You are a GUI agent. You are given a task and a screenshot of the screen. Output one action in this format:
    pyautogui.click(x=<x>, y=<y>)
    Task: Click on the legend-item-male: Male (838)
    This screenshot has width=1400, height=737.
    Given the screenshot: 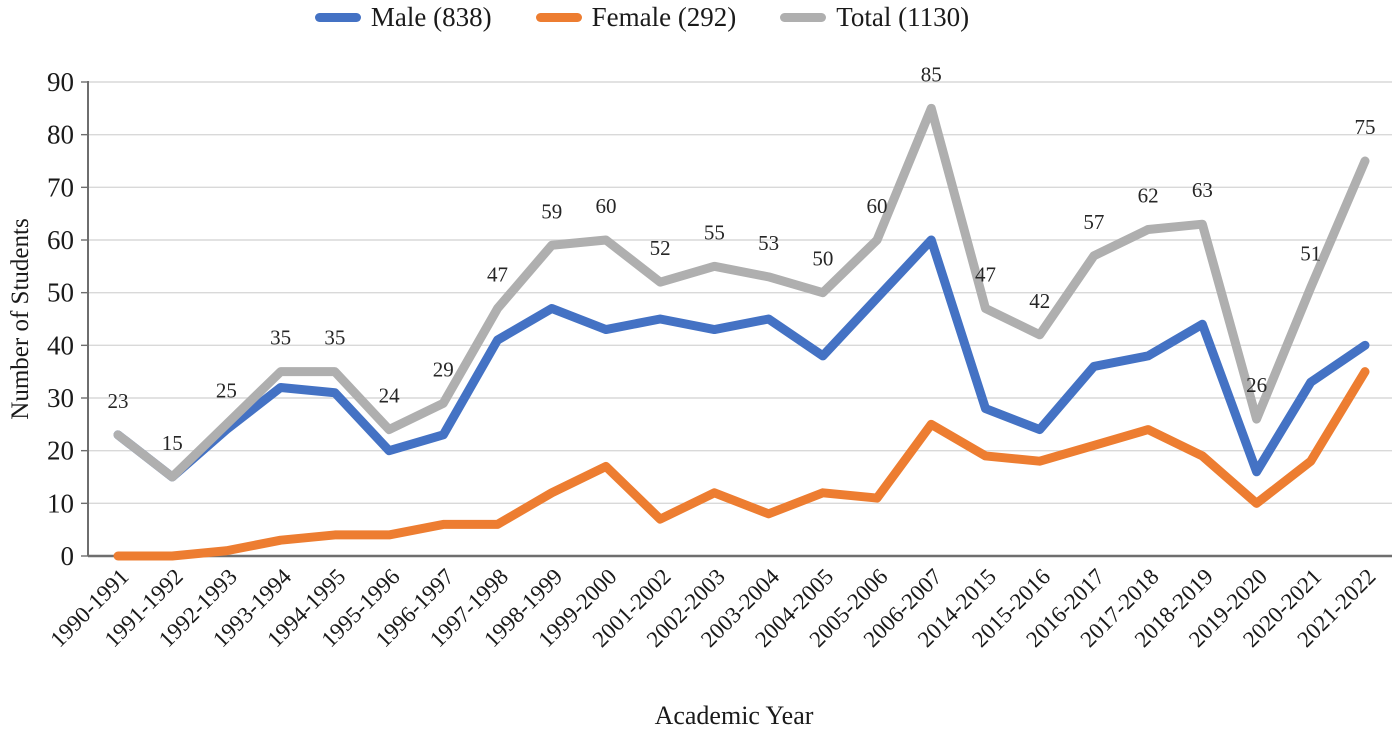 What is the action you would take?
    pyautogui.click(x=403, y=17)
    